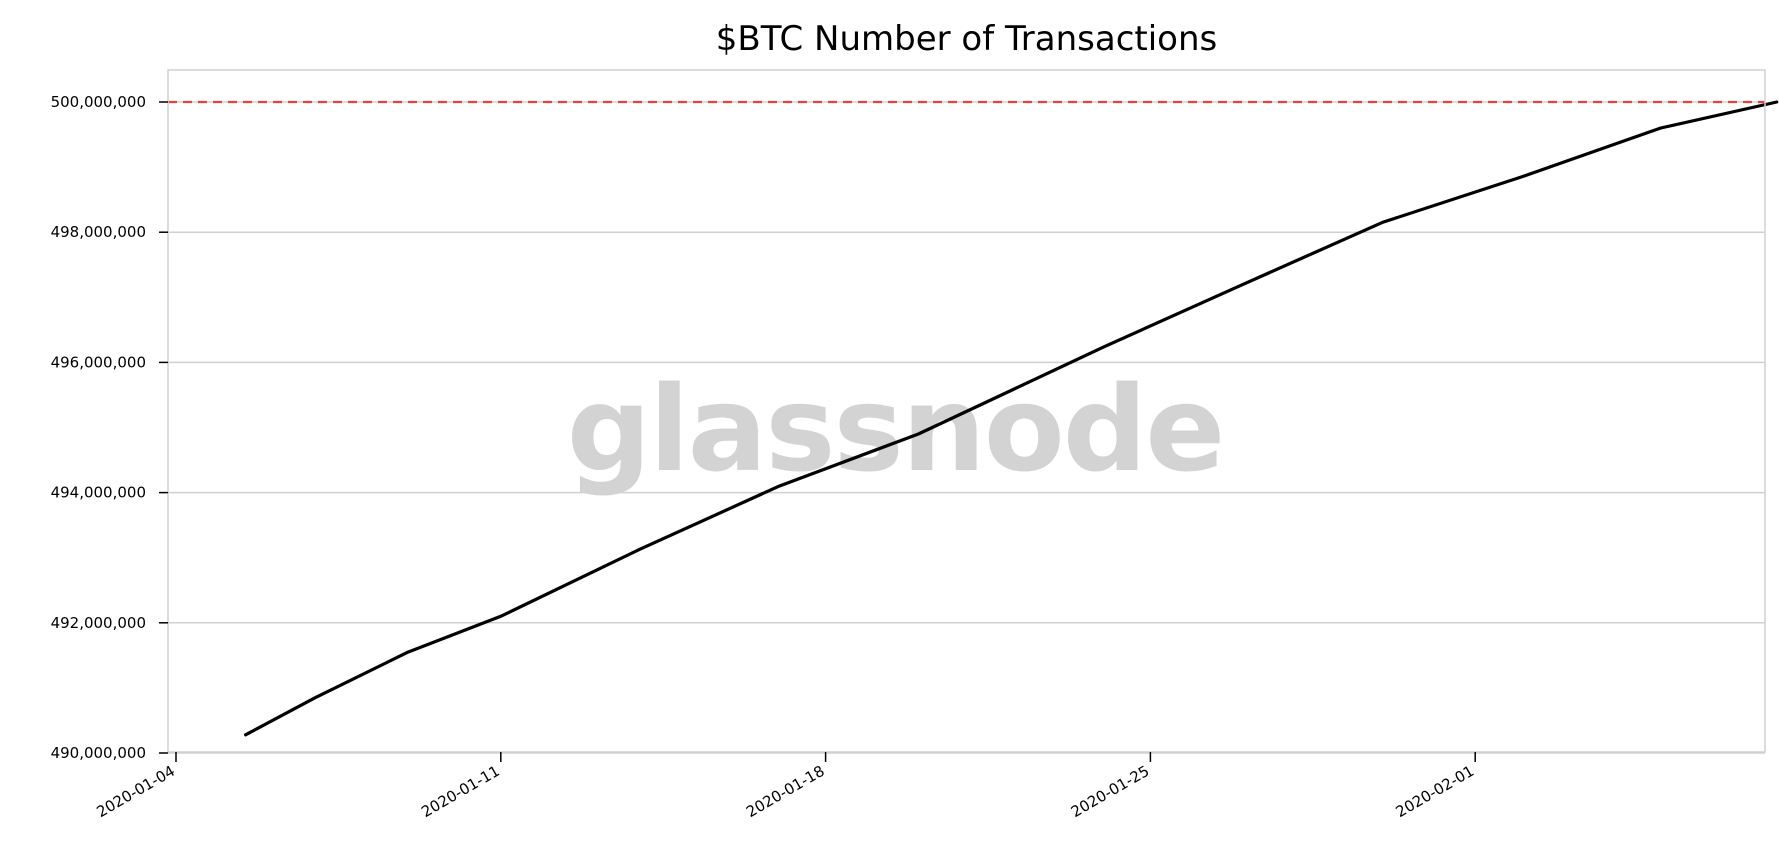  What do you see at coordinates (98, 493) in the screenshot?
I see `y-tick-label: 494,000,000` at bounding box center [98, 493].